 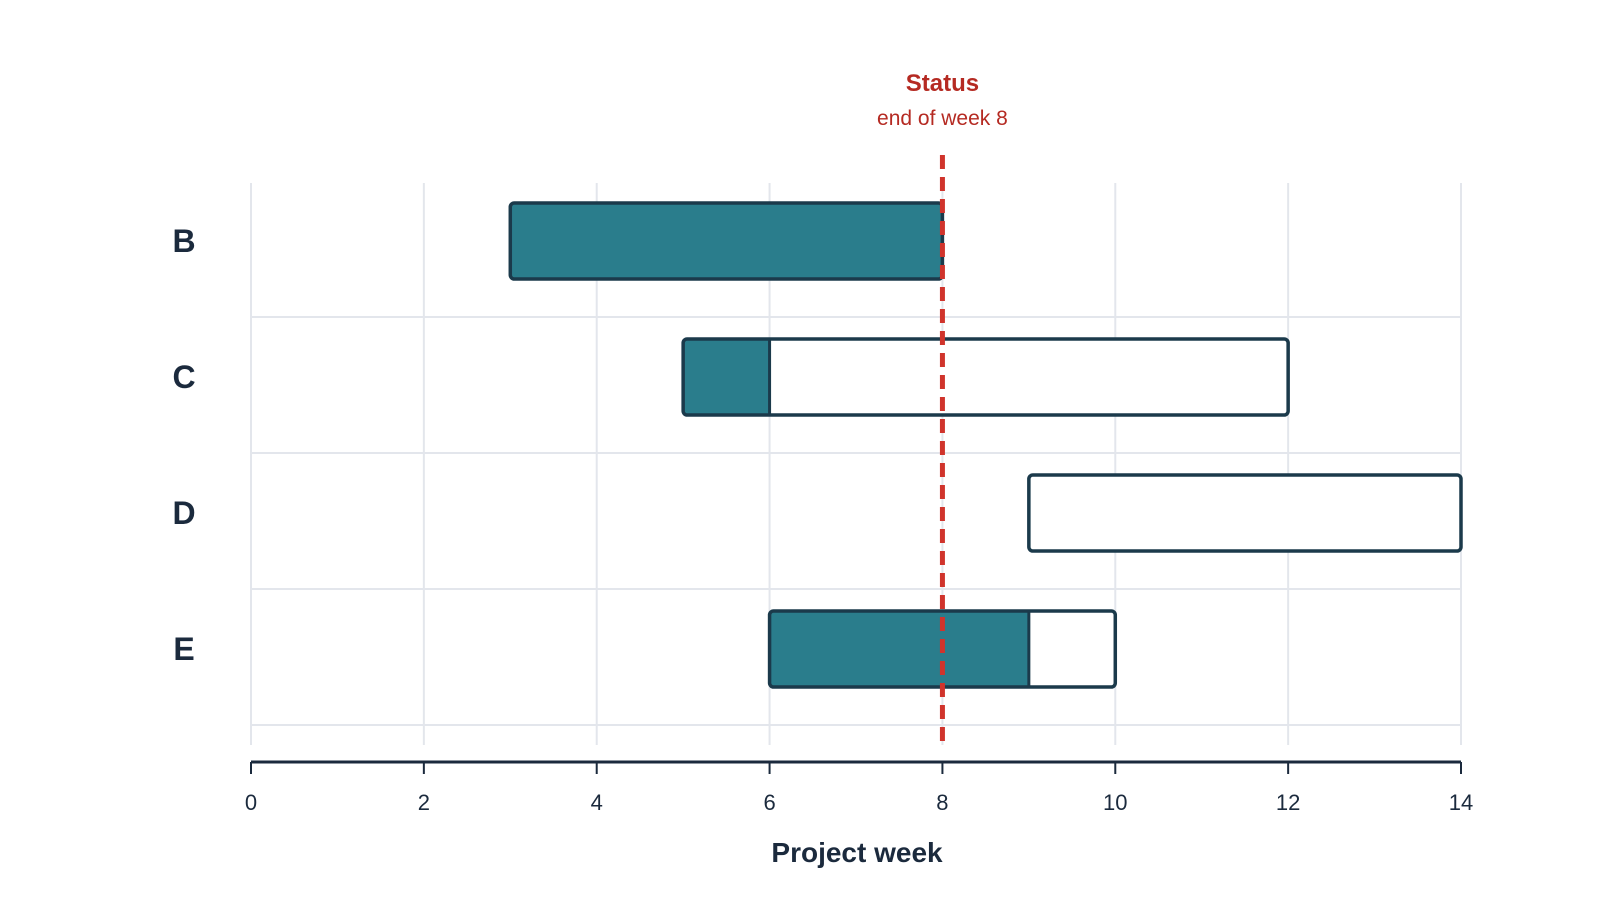 What do you see at coordinates (859, 787) in the screenshot?
I see `x-axis: 0 2 4 6 8 10 12 14` at bounding box center [859, 787].